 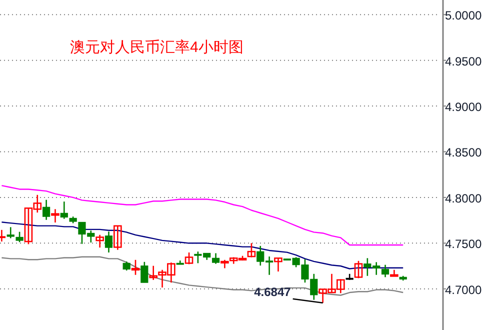 What do you see at coordinates (463, 61) in the screenshot?
I see `y-tick-label: 4.9500` at bounding box center [463, 61].